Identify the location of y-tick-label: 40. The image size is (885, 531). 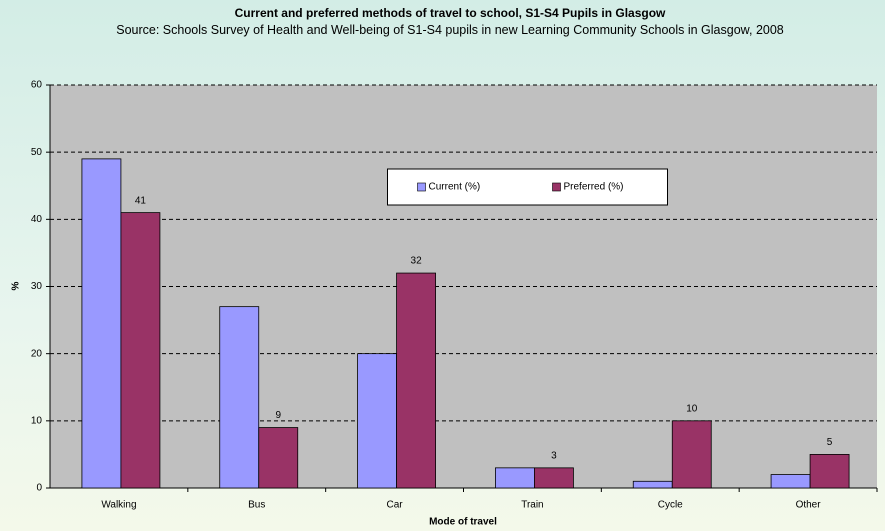
(37, 219).